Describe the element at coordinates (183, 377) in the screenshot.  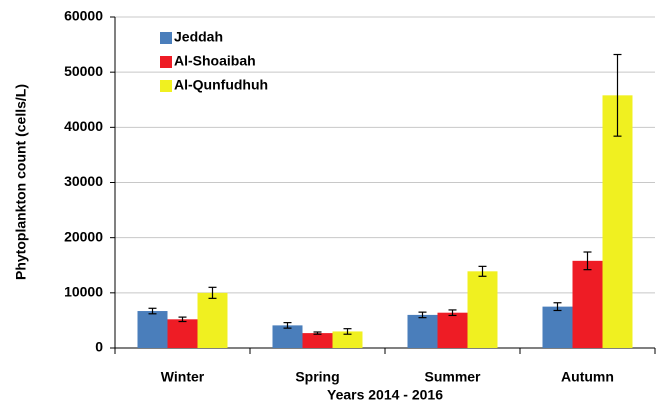
I see `x-tick-label: Winter` at that location.